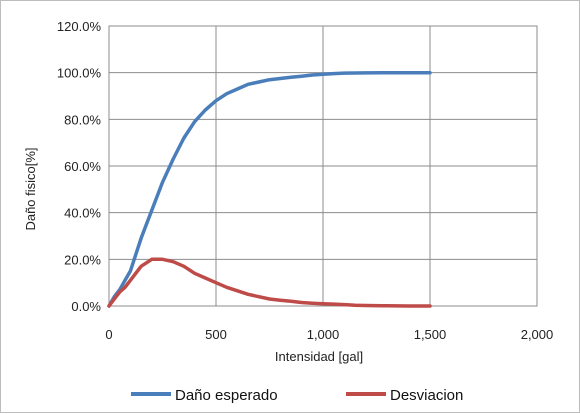  I want to click on legend-label: Desviacion, so click(426, 395).